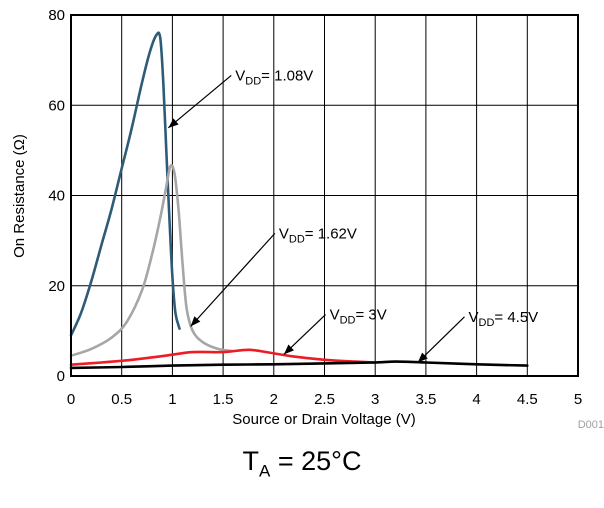 The width and height of the screenshot is (604, 508). What do you see at coordinates (323, 419) in the screenshot?
I see `x-axis-label: Source or Drain Voltage (V)` at bounding box center [323, 419].